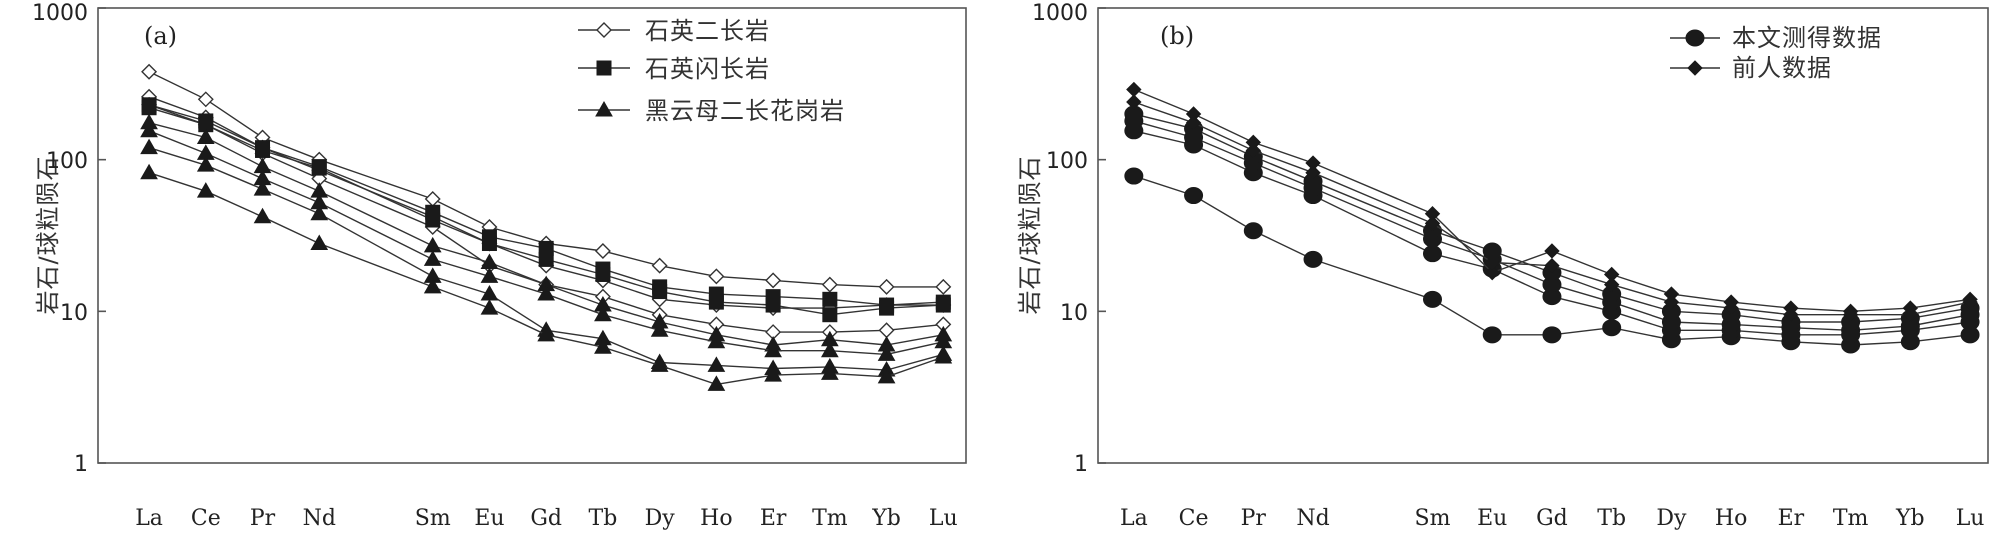 The width and height of the screenshot is (2008, 536). Describe the element at coordinates (745, 111) in the screenshot. I see `legend-label-biotite-monzogranite: 黑云母二长花岗岩` at that location.